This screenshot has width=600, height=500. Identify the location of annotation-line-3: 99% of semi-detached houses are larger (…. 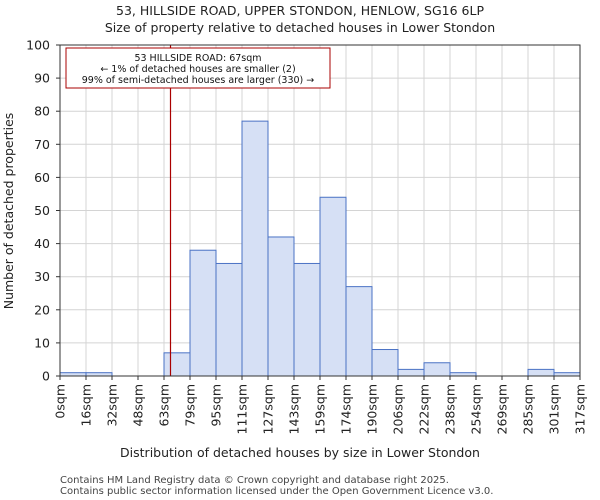
(198, 80).